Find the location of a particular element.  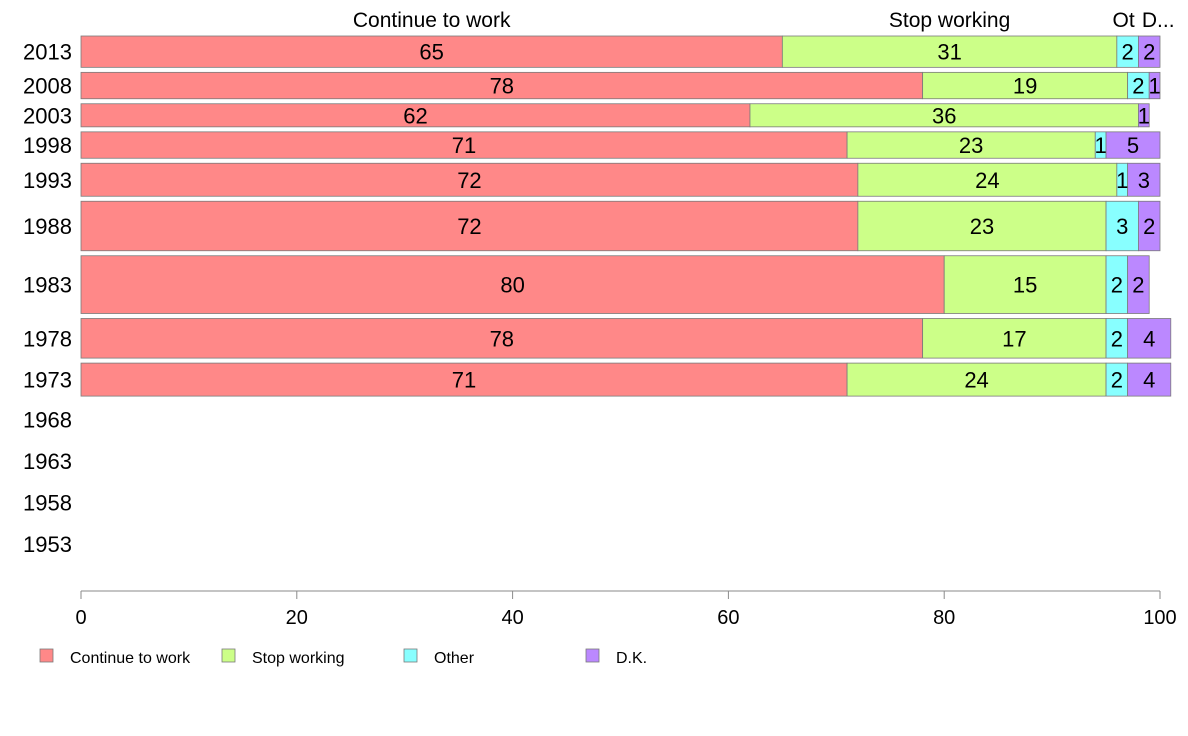

y-tick-label: 1963 is located at coordinates (47, 461).